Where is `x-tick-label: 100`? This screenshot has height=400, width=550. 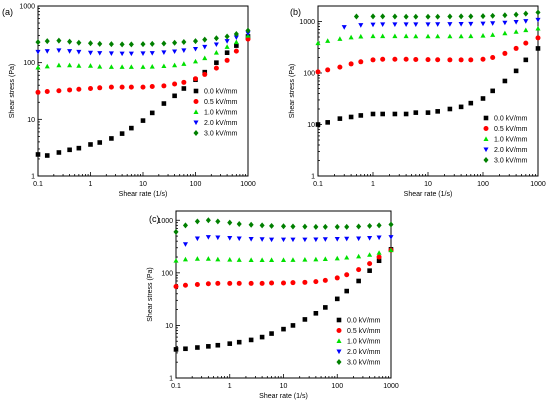 x-tick-label: 100 is located at coordinates (196, 184).